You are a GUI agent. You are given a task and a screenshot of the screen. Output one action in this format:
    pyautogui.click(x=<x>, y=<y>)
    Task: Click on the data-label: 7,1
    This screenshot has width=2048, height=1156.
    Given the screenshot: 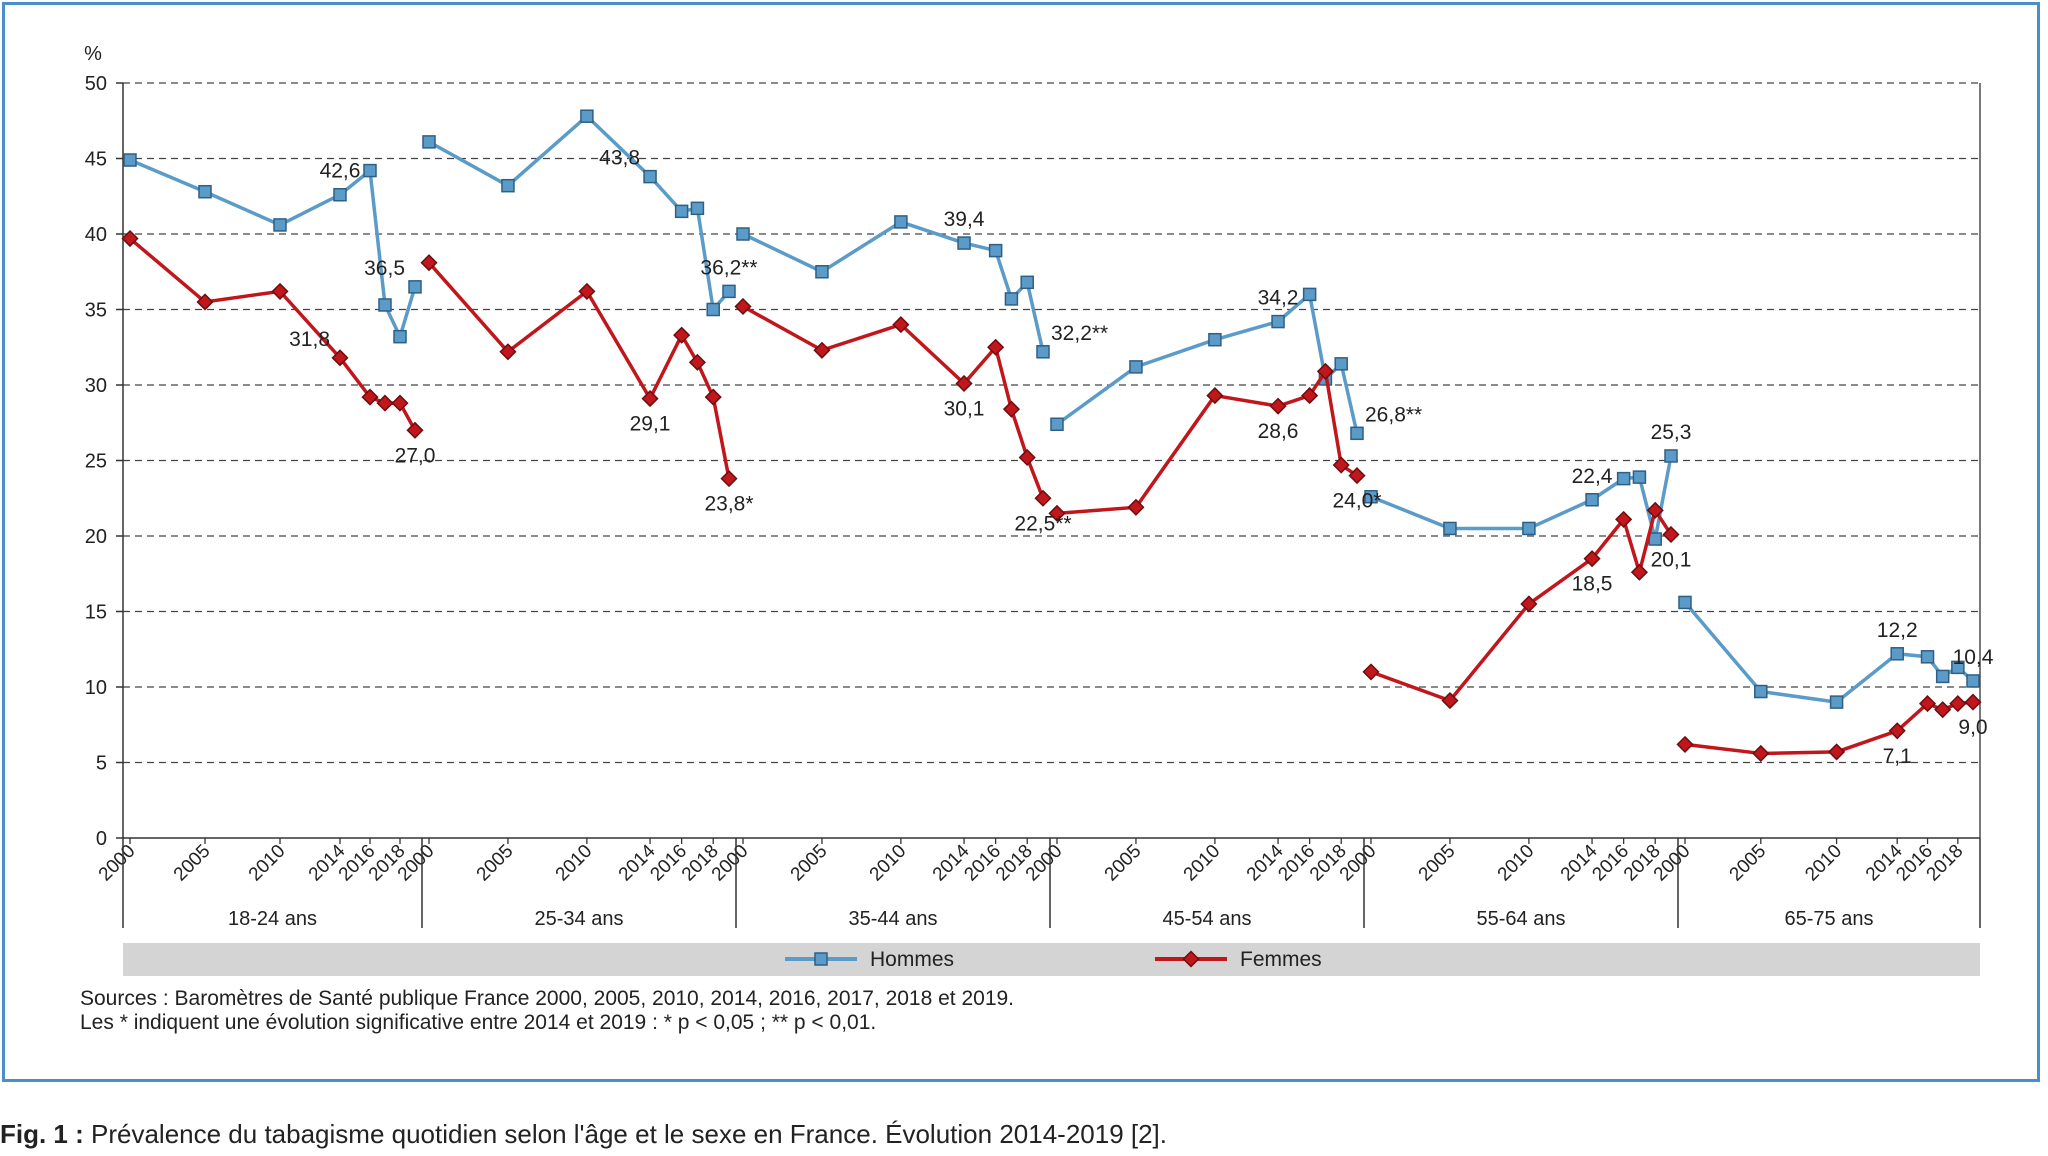 What is the action you would take?
    pyautogui.click(x=1897, y=756)
    